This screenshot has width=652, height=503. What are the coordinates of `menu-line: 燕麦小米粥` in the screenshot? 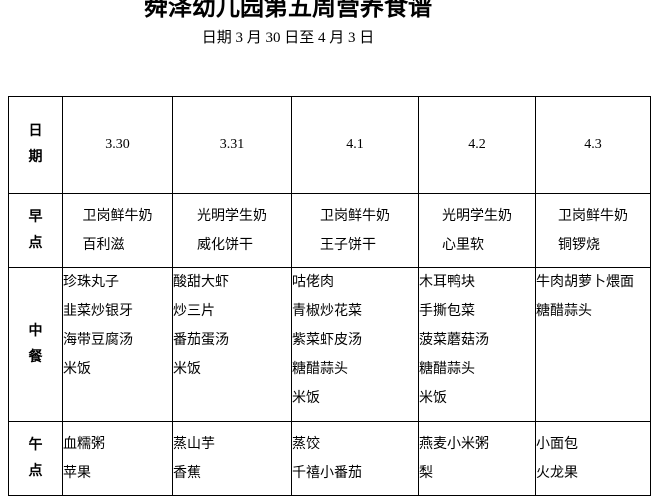 It's located at (454, 444).